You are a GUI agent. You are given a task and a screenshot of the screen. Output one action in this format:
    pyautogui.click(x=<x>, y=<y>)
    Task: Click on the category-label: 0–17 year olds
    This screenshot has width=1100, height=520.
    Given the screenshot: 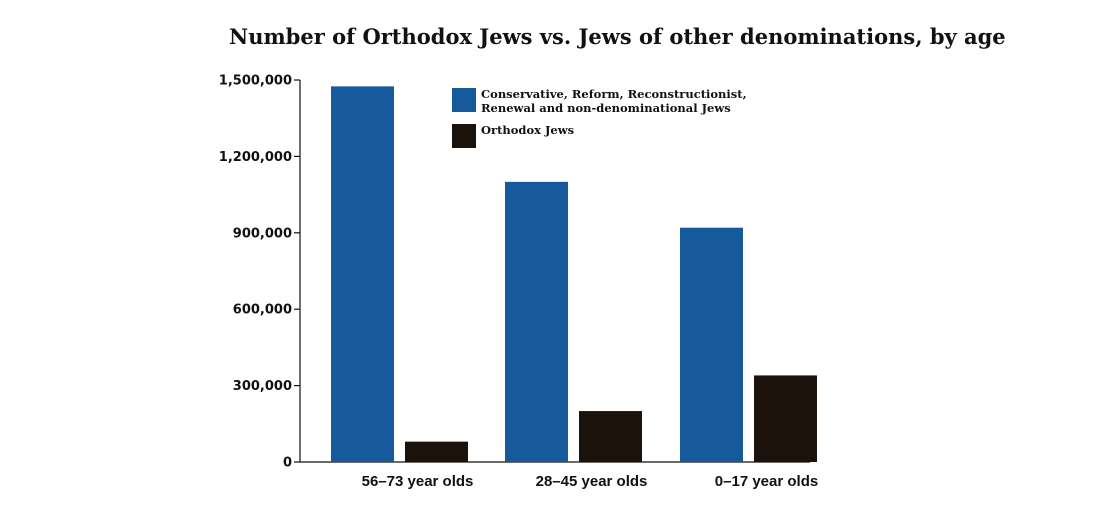 What is the action you would take?
    pyautogui.click(x=766, y=481)
    